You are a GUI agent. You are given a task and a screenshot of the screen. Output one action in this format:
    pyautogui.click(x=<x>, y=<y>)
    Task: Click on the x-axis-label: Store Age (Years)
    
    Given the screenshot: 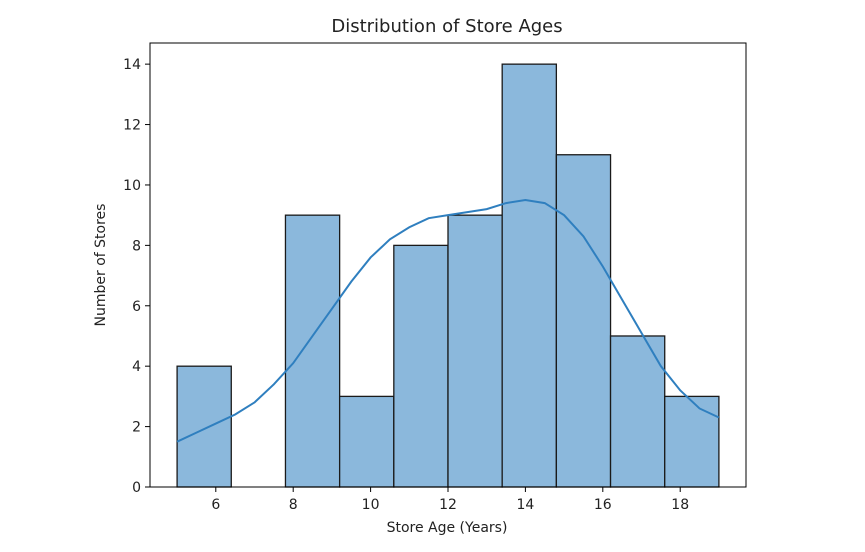 What is the action you would take?
    pyautogui.click(x=447, y=528)
    